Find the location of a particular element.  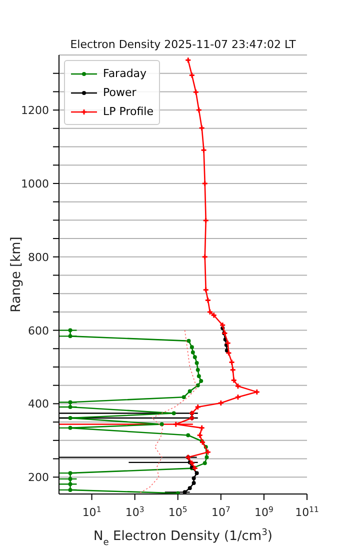

legend-label: LP Profile is located at coordinates (128, 111).